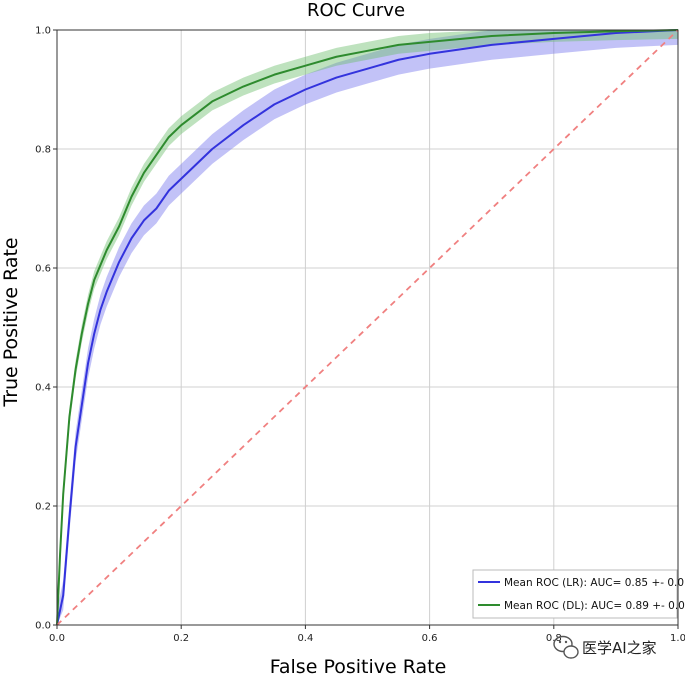  Describe the element at coordinates (57, 638) in the screenshot. I see `x-tick-label: 0.0` at that location.